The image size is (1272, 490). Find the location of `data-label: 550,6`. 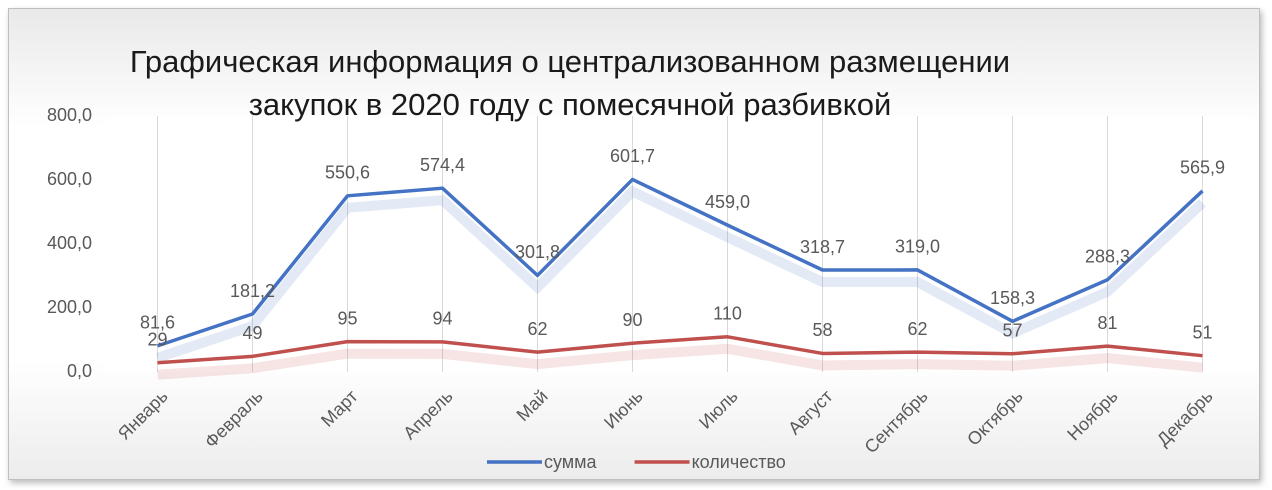

data-label: 550,6 is located at coordinates (347, 173).